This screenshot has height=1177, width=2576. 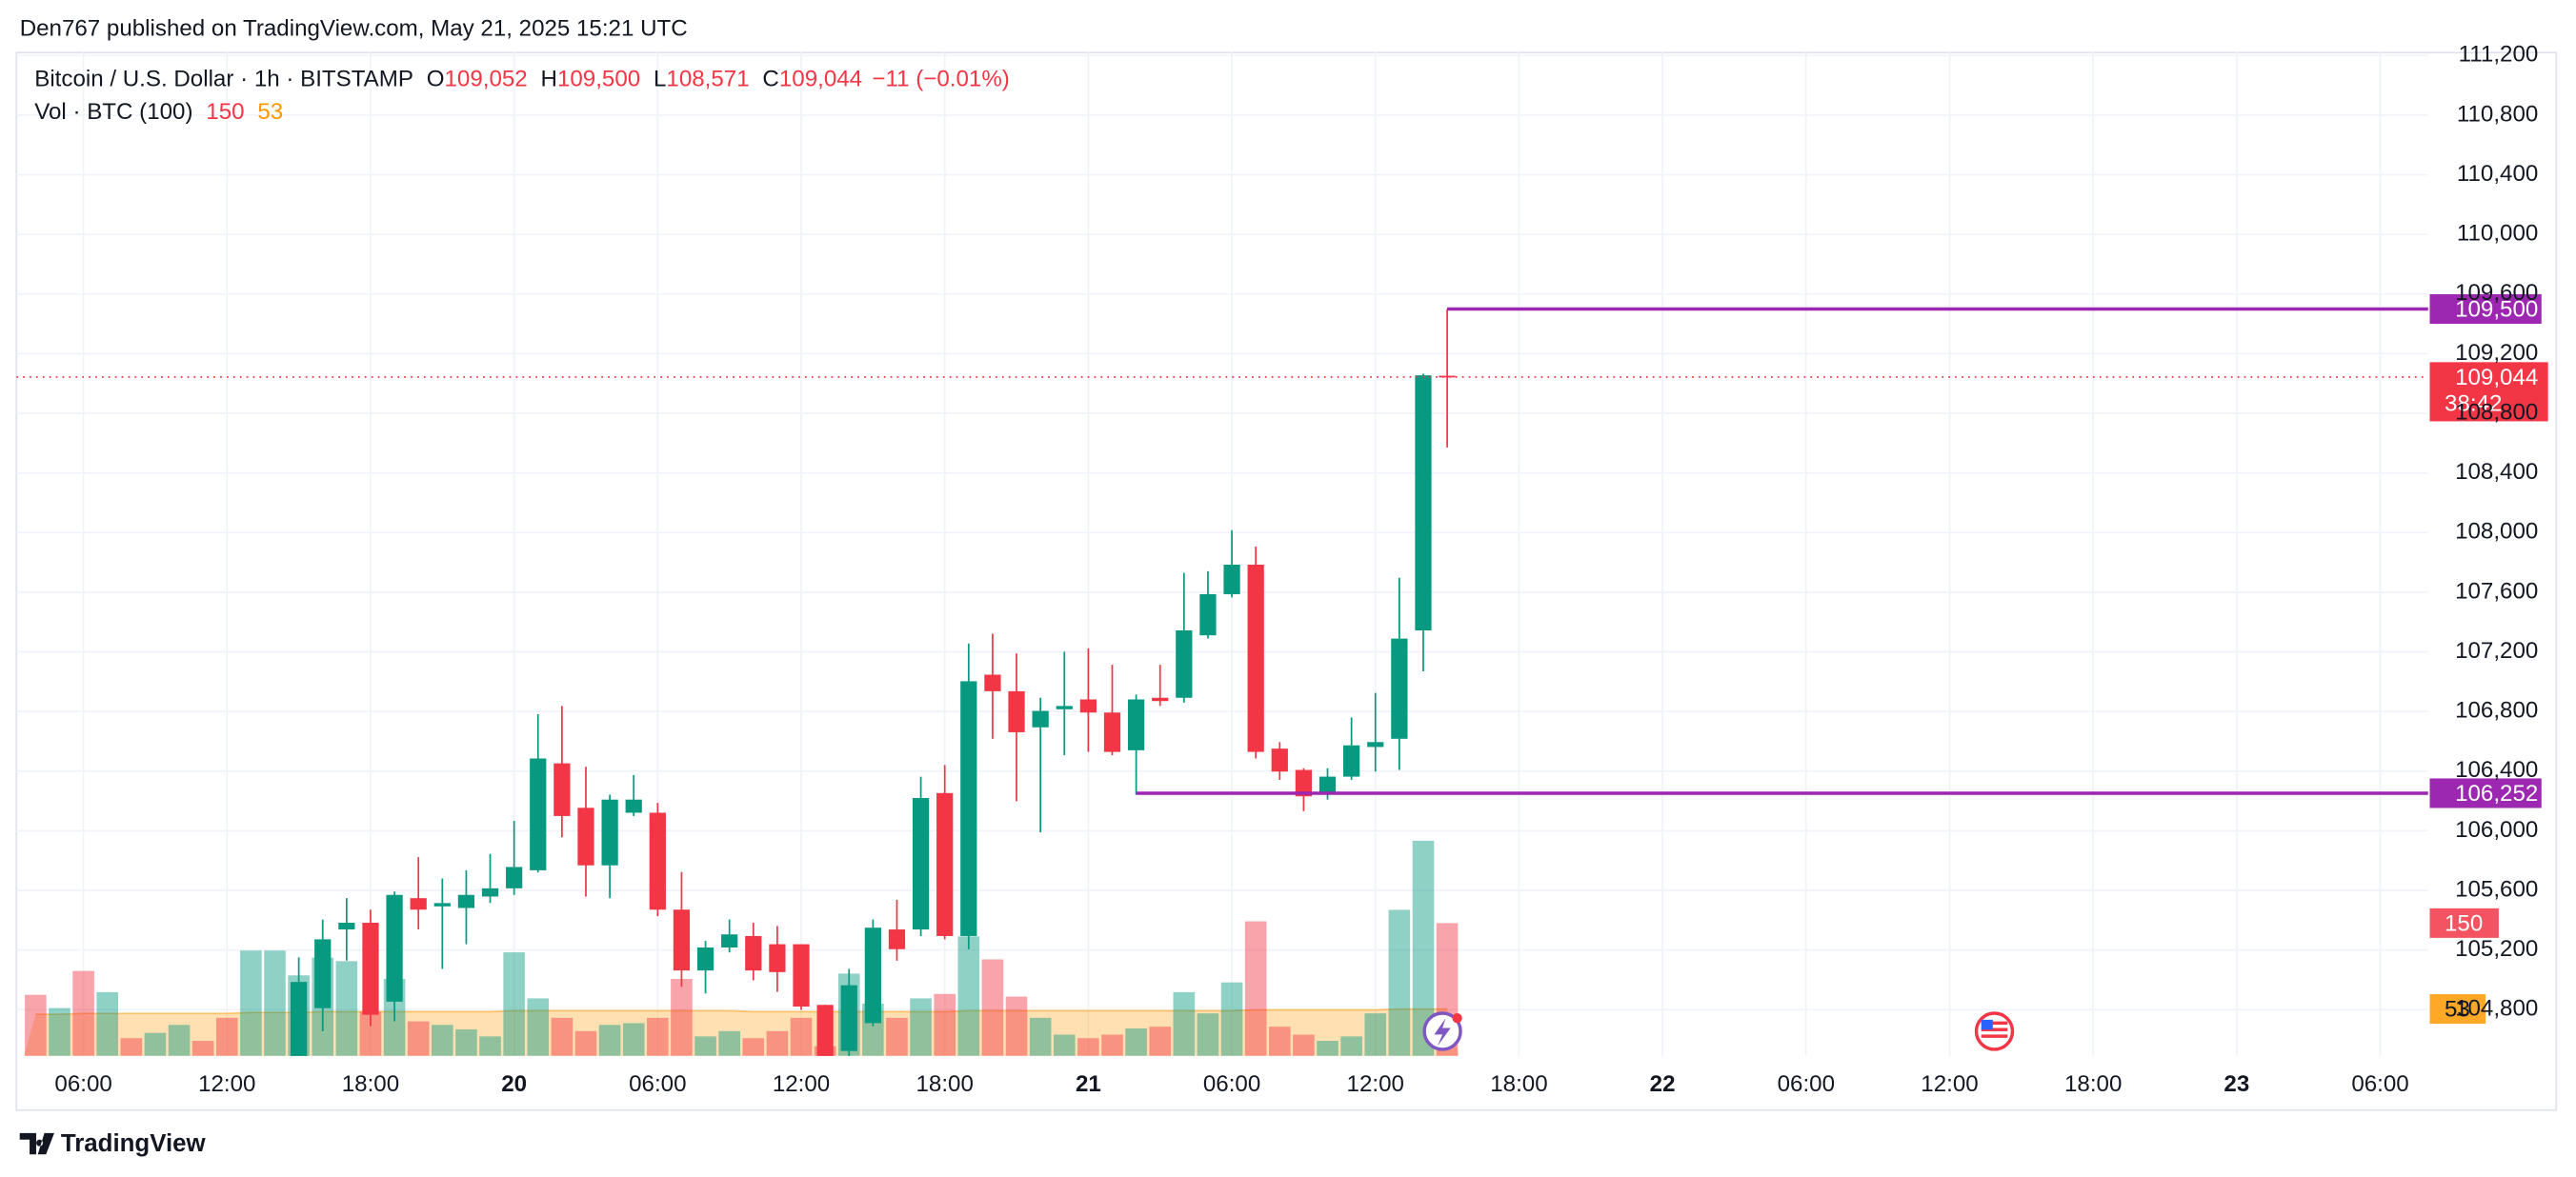 What do you see at coordinates (660, 79) in the screenshot?
I see `ohlc-key: L` at bounding box center [660, 79].